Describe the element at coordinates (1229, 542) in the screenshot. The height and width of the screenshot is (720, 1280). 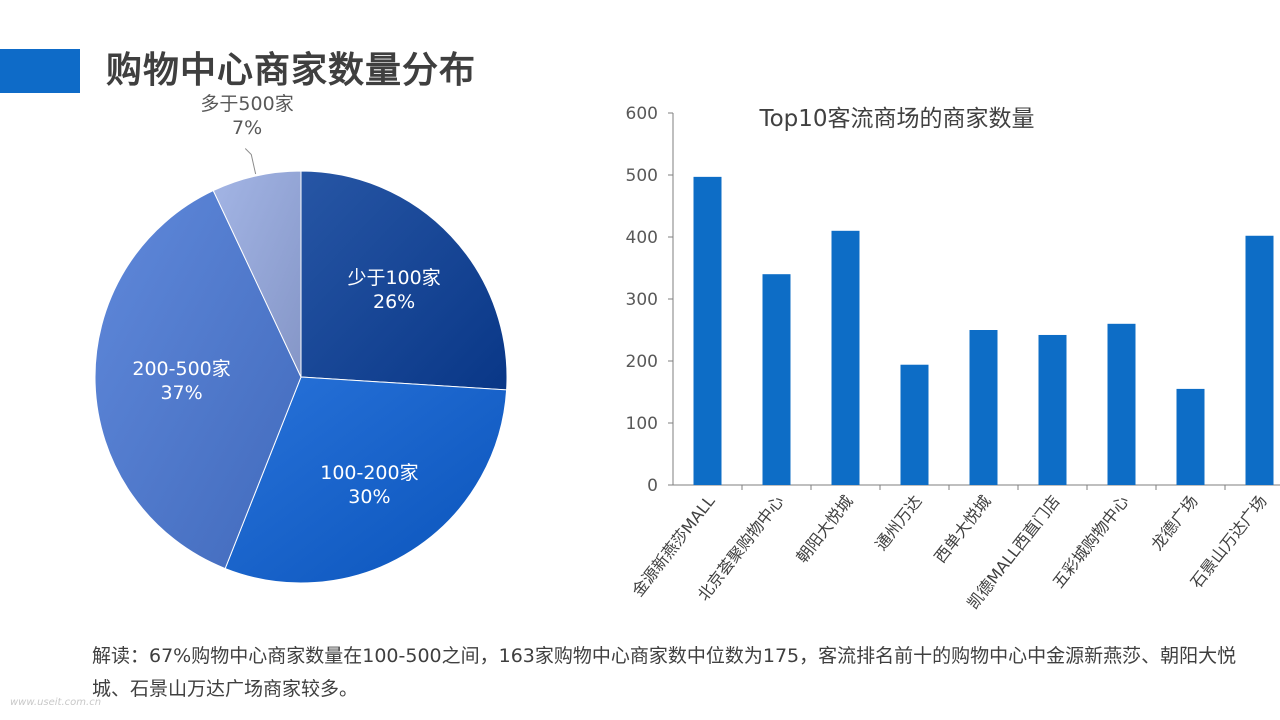
I see `x-category-label: 石景山万达广场` at that location.